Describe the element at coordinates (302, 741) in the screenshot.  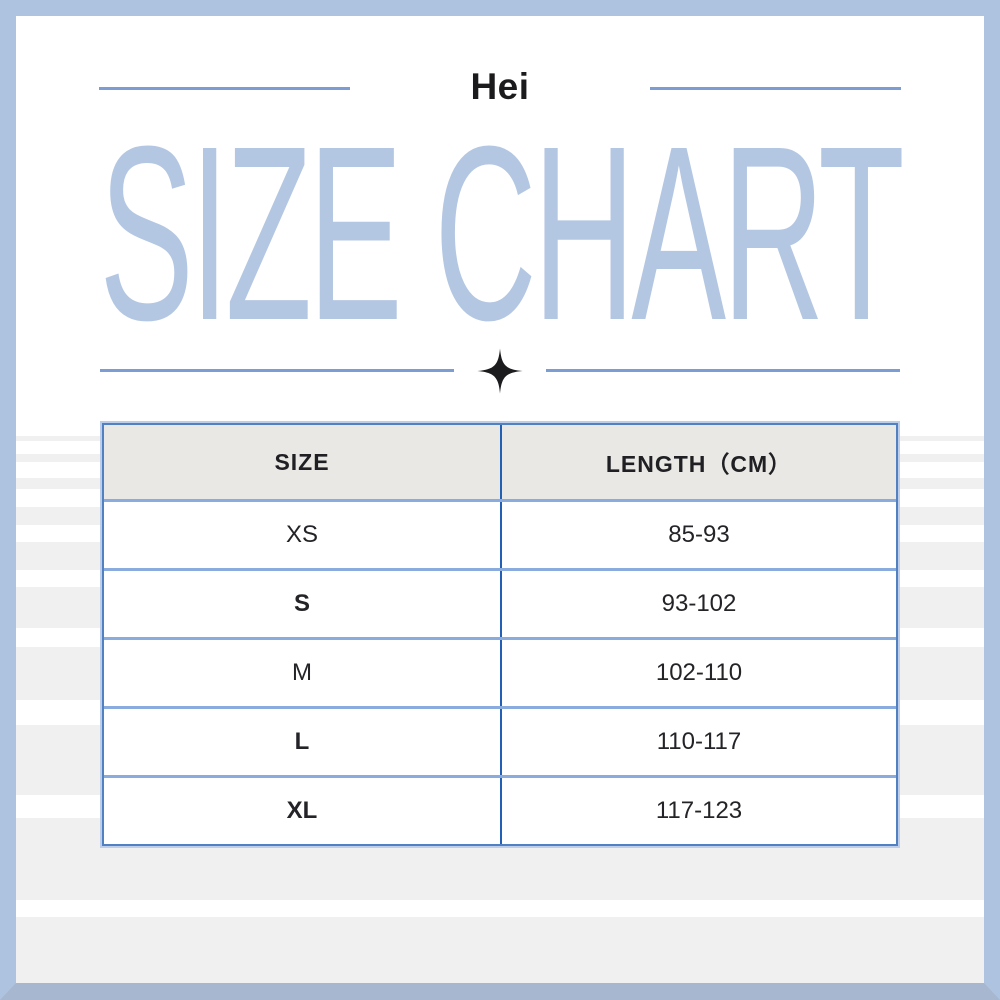
I see `size-cell: L` at that location.